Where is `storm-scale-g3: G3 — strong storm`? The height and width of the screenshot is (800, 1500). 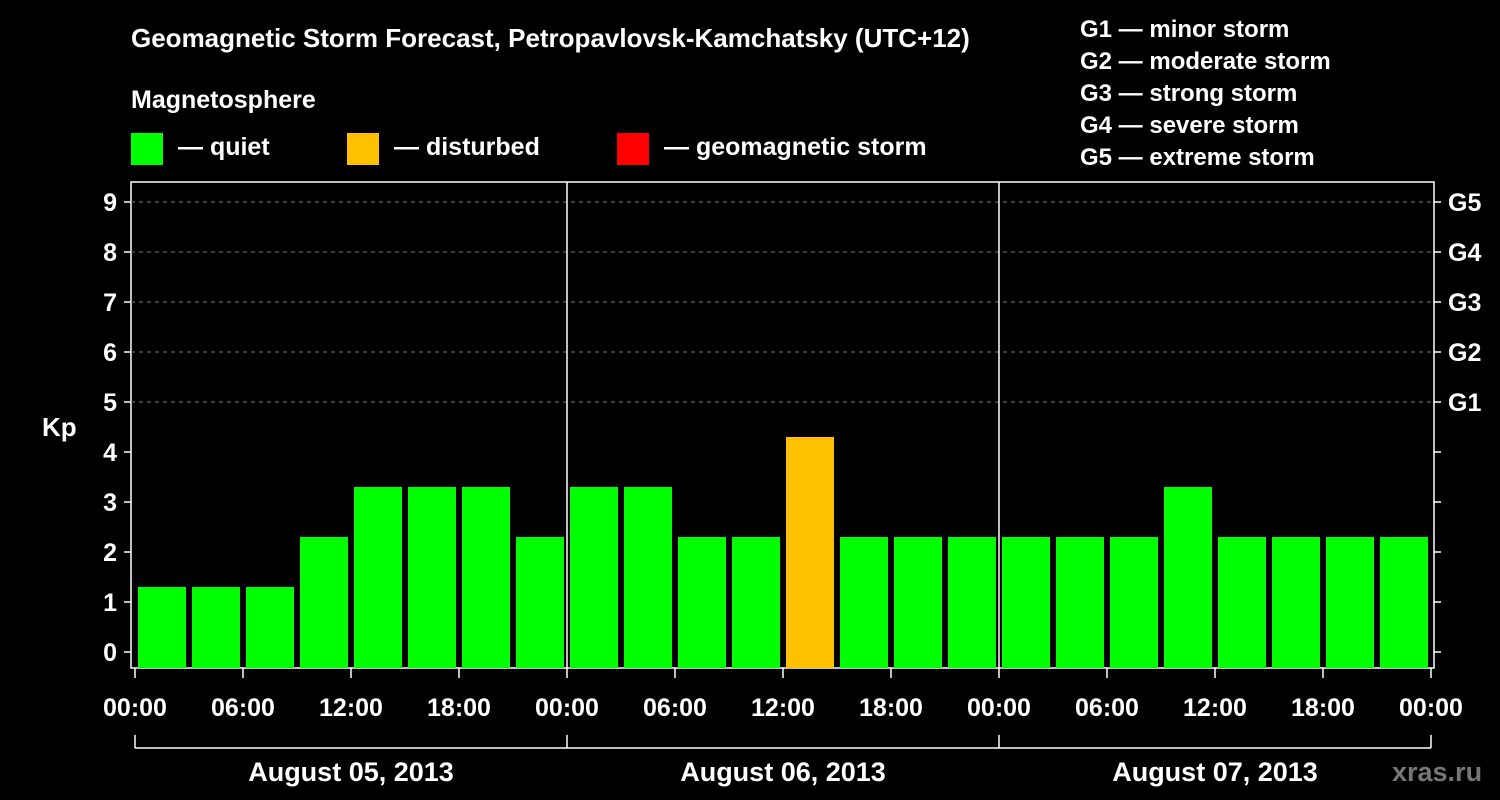 storm-scale-g3: G3 — strong storm is located at coordinates (1189, 93).